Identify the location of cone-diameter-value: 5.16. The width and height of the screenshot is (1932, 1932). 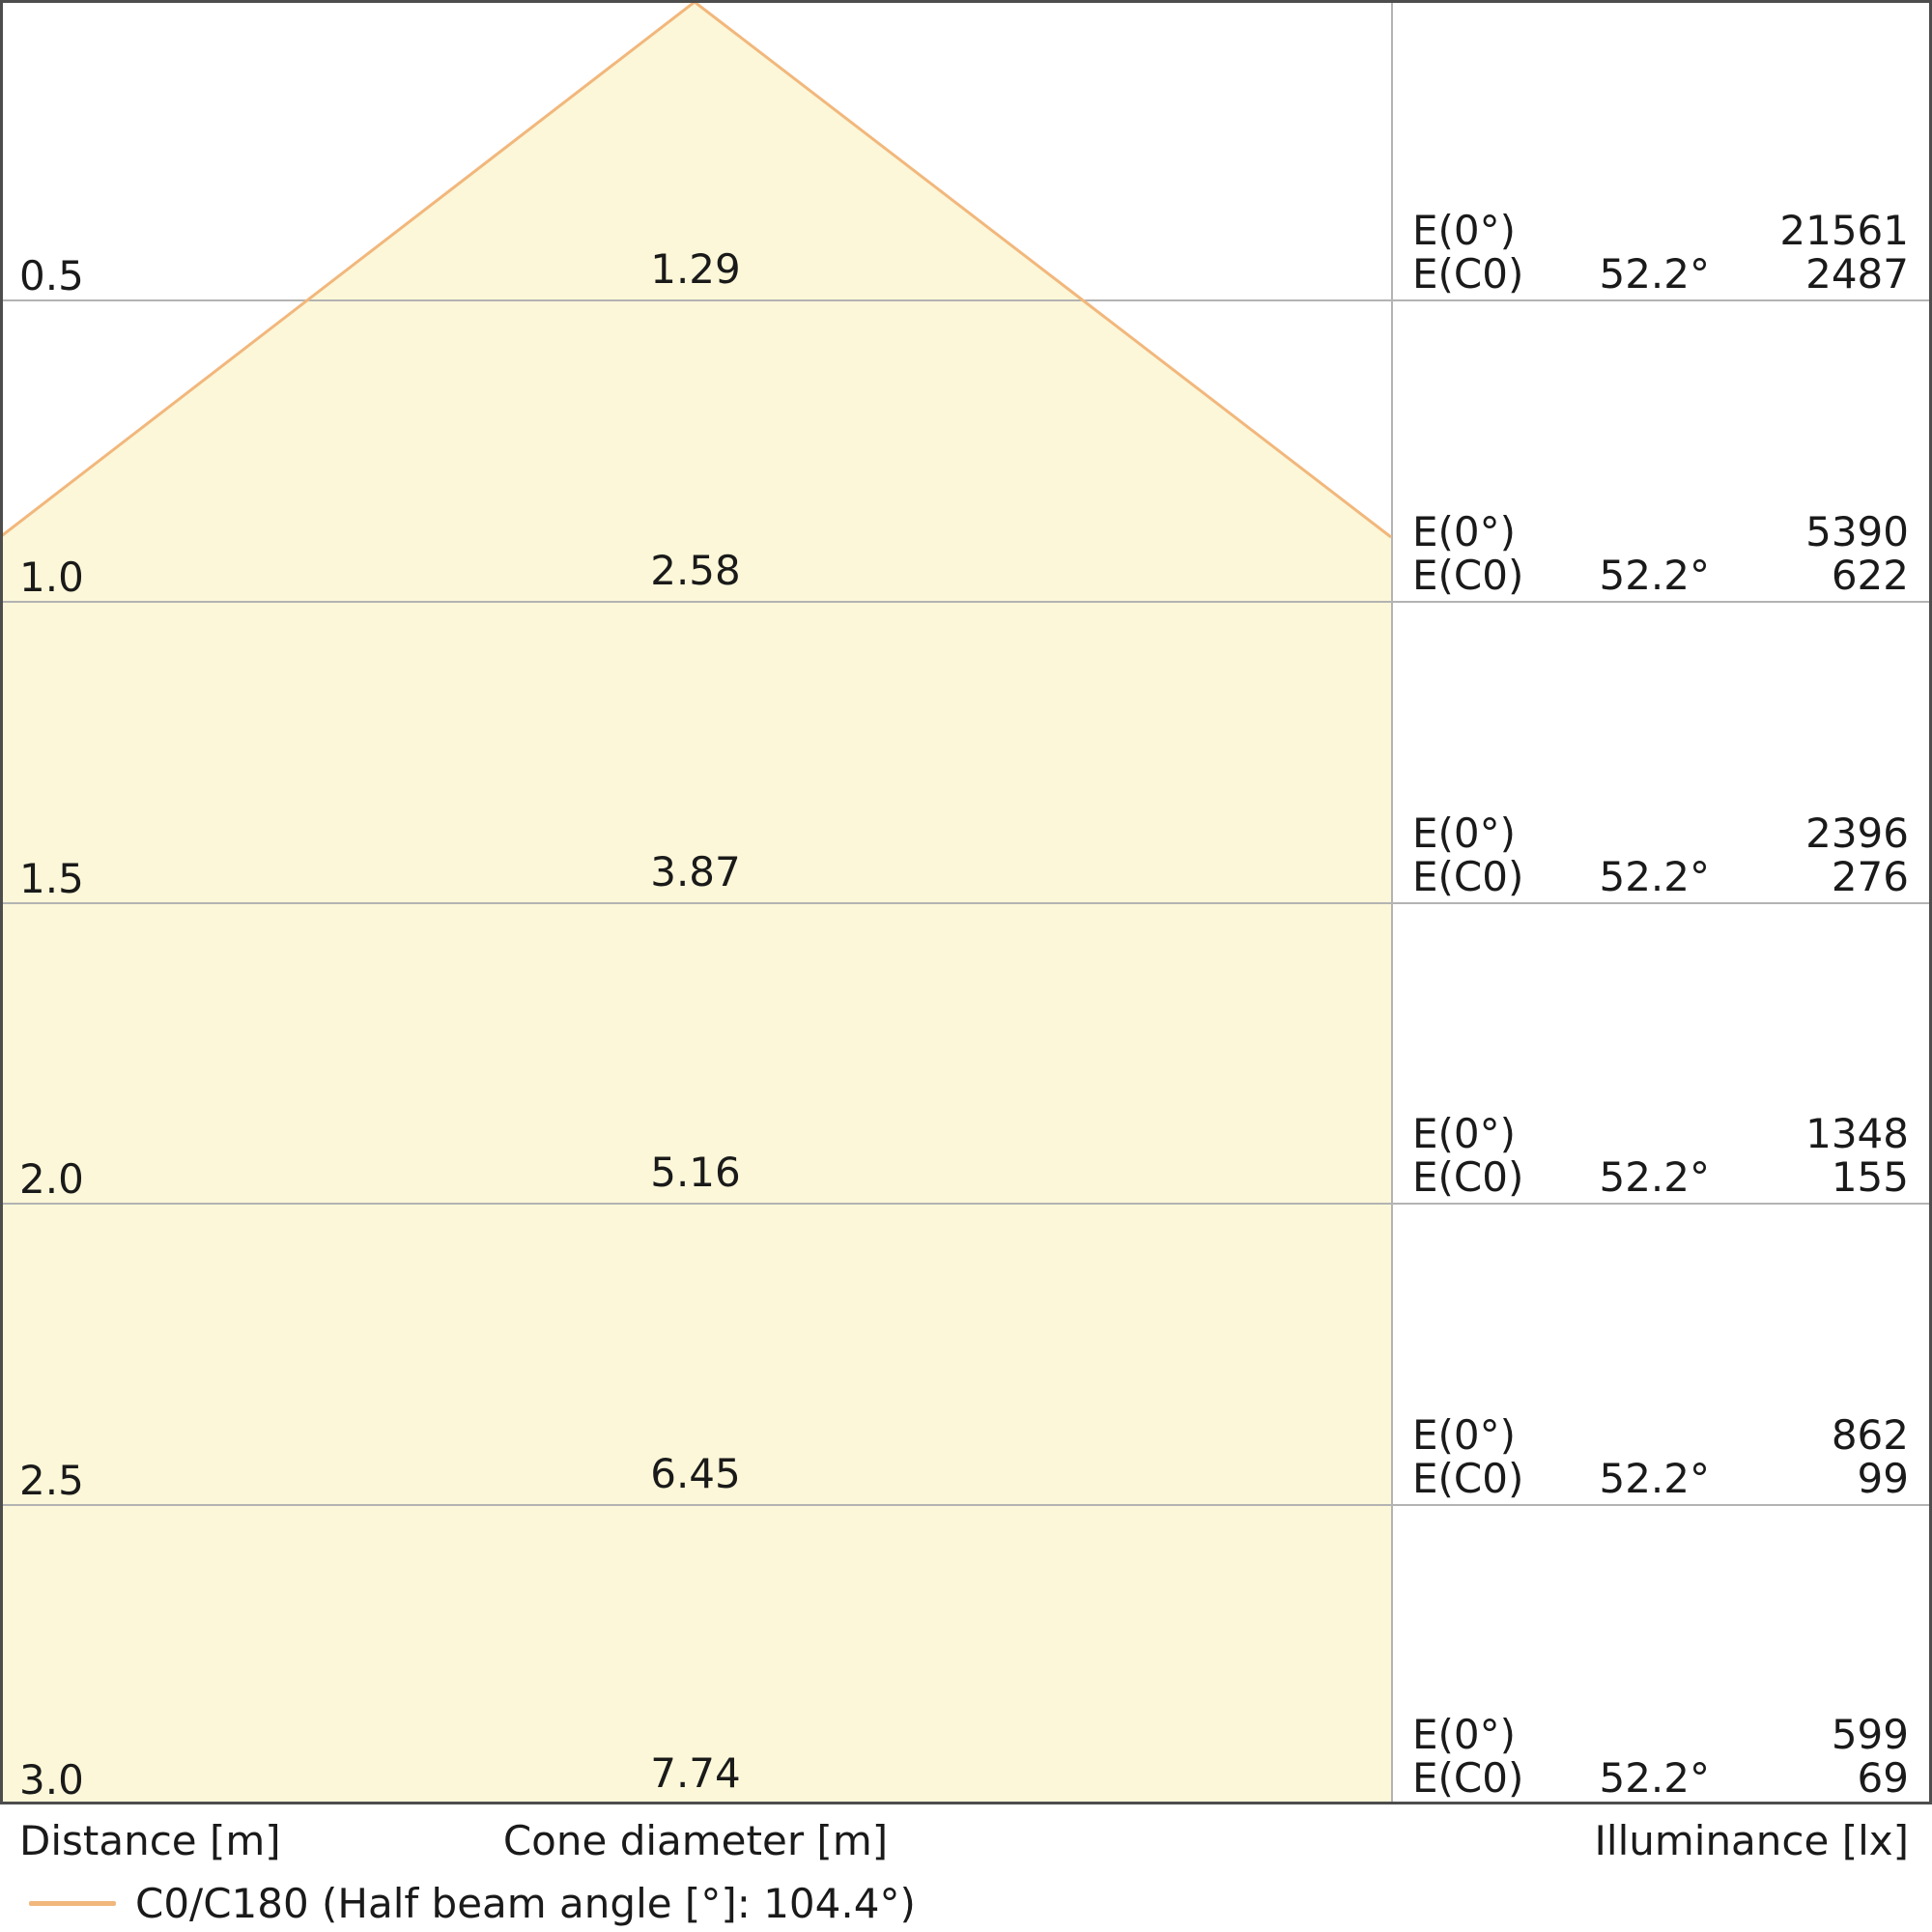
(695, 1172).